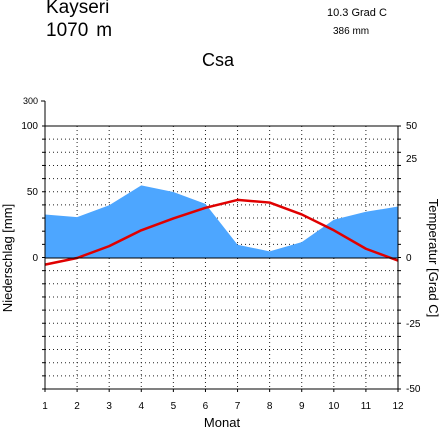 The height and width of the screenshot is (430, 439). What do you see at coordinates (29, 126) in the screenshot?
I see `left-tick-label: 100` at bounding box center [29, 126].